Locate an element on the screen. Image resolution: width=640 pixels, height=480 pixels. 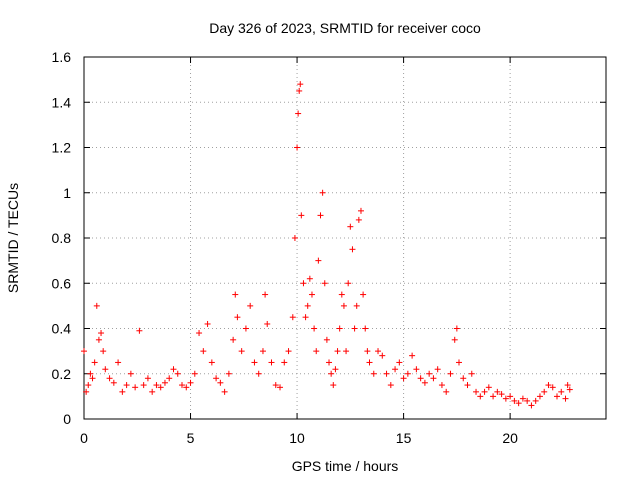
x-tick-label: 15 is located at coordinates (404, 438).